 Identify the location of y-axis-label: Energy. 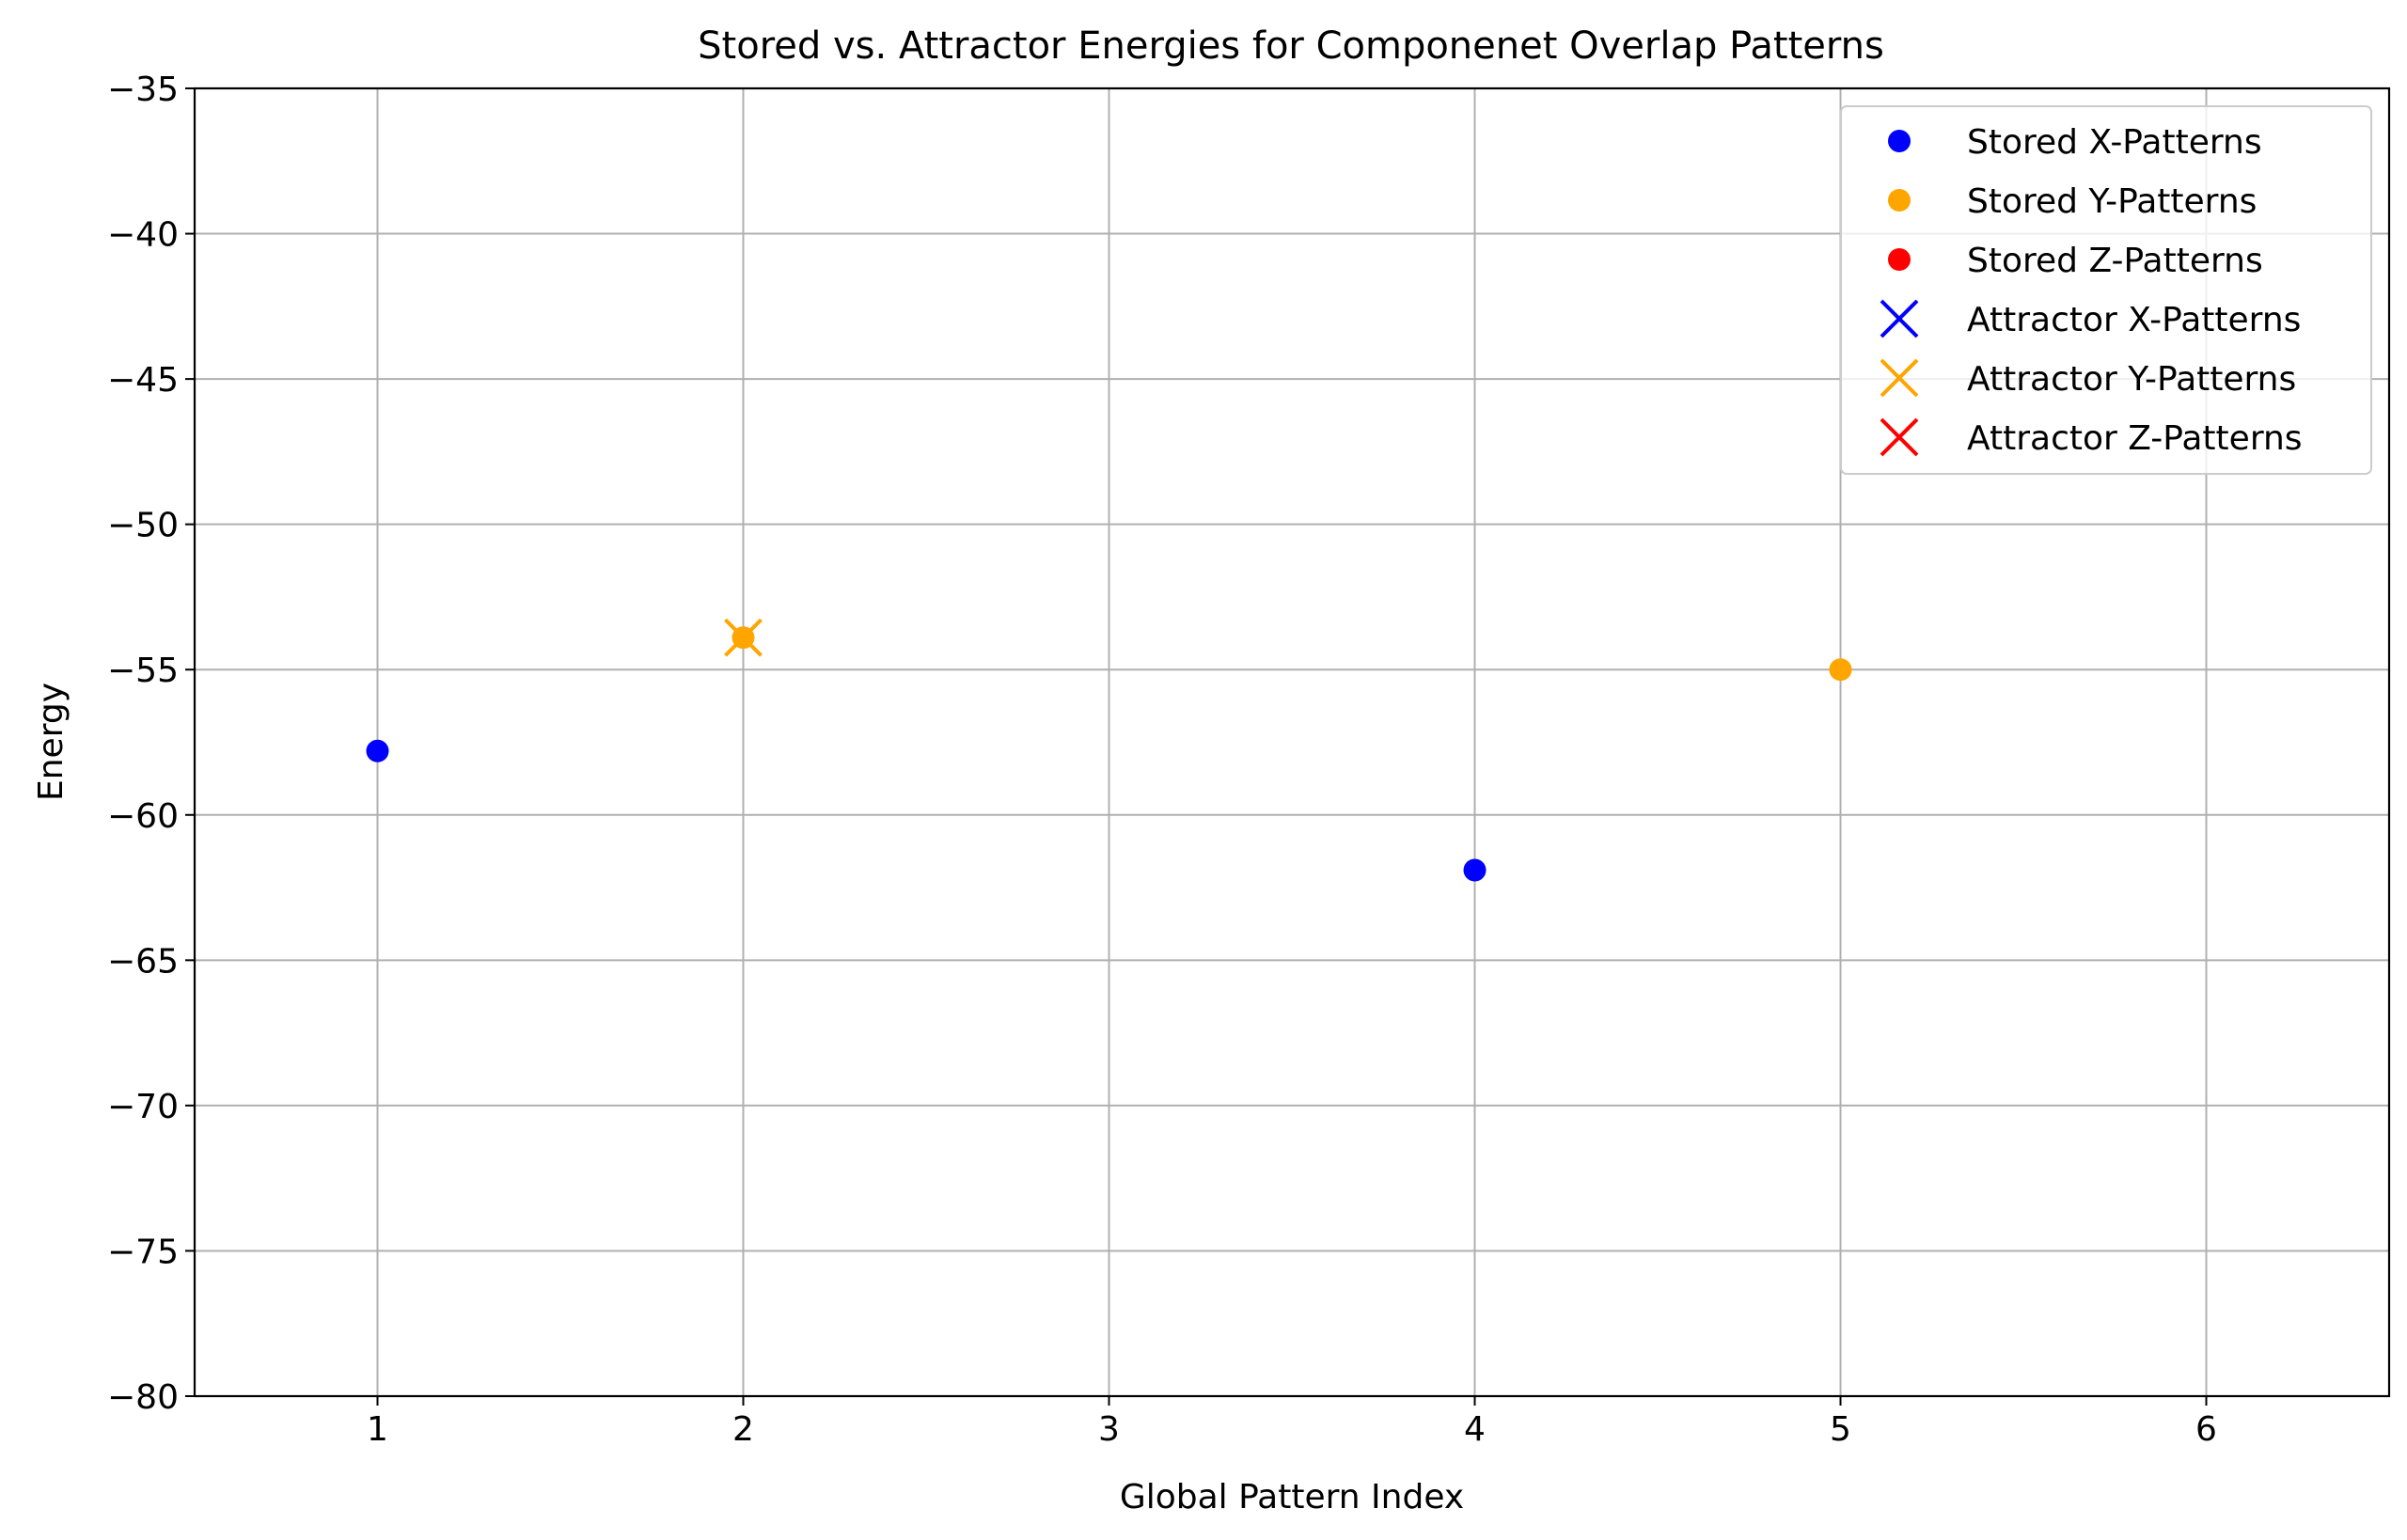
(51, 742).